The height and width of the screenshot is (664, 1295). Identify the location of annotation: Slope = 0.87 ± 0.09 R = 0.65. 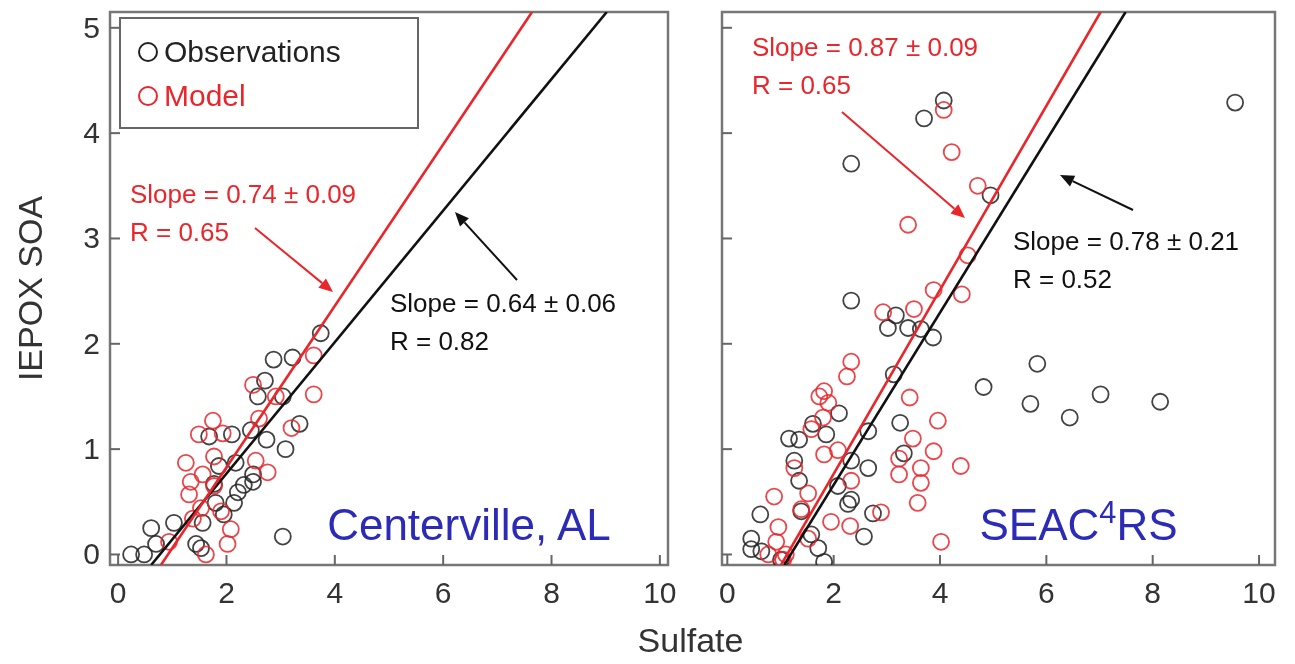
(865, 66).